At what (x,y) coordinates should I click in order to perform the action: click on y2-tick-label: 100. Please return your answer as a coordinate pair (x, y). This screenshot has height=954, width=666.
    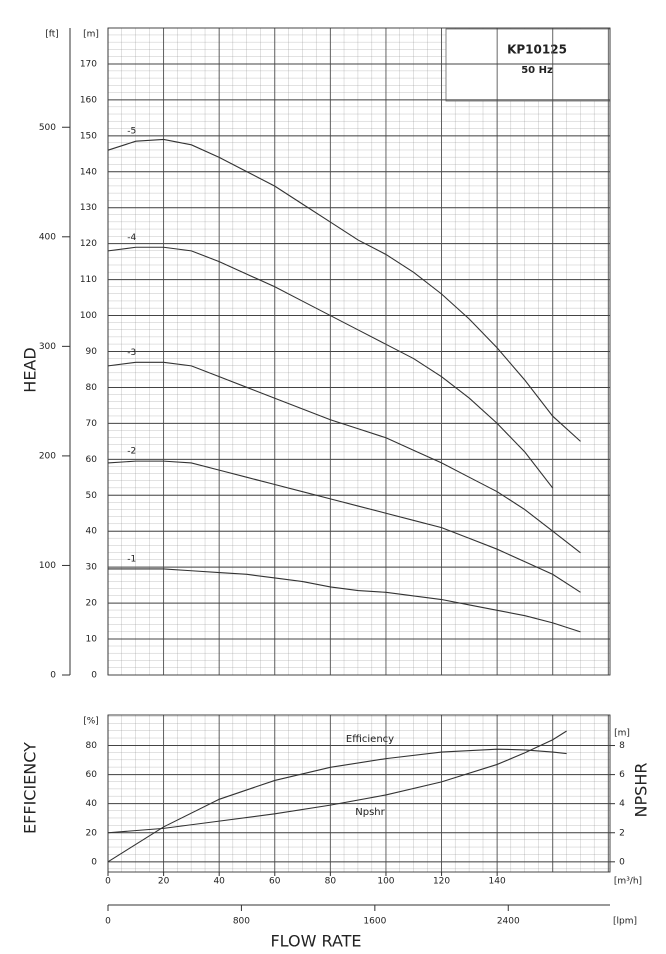
    Looking at the image, I should click on (47, 566).